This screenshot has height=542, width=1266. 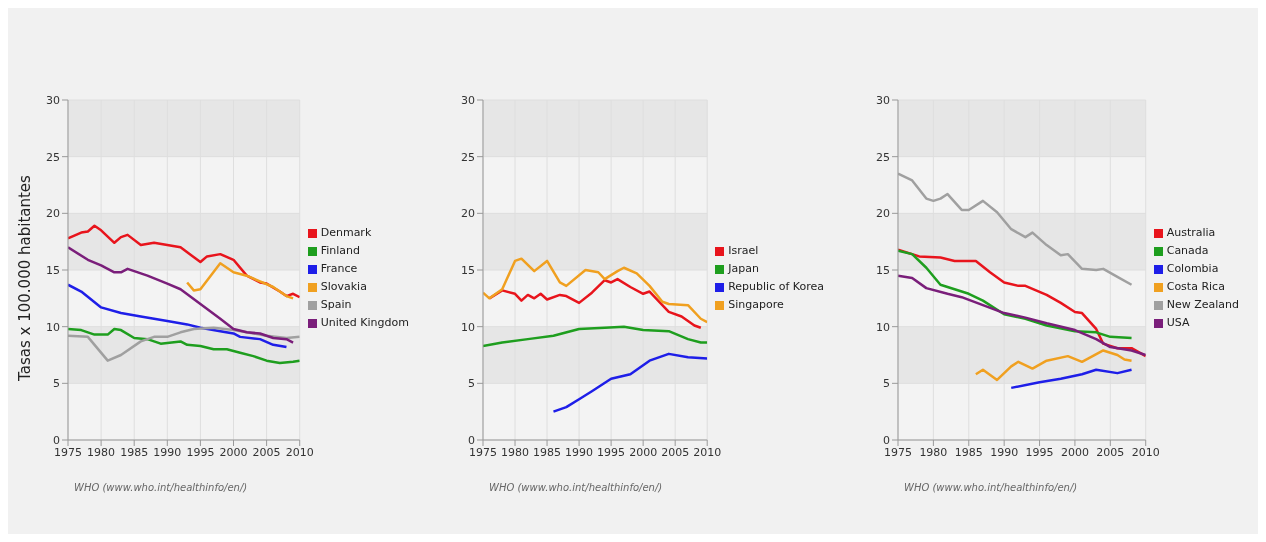 What do you see at coordinates (336, 304) in the screenshot?
I see `legend-label: Spain` at bounding box center [336, 304].